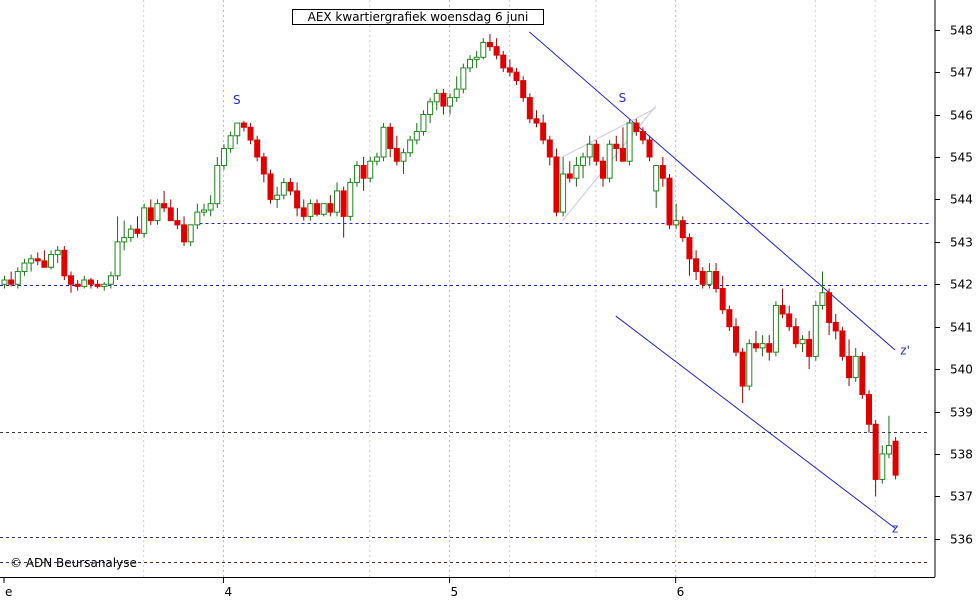 The image size is (977, 600). Describe the element at coordinates (961, 116) in the screenshot. I see `y-tick-label: 546` at that location.